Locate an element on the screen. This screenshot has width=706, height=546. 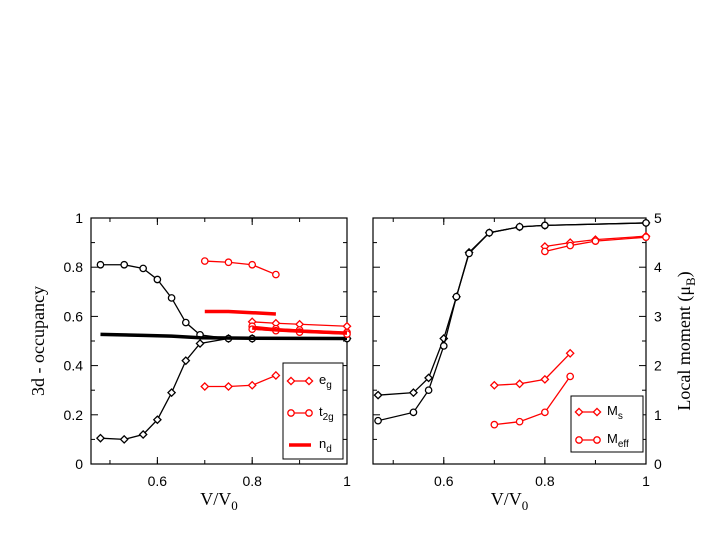
series-red-eg-low is located at coordinates (240, 381).